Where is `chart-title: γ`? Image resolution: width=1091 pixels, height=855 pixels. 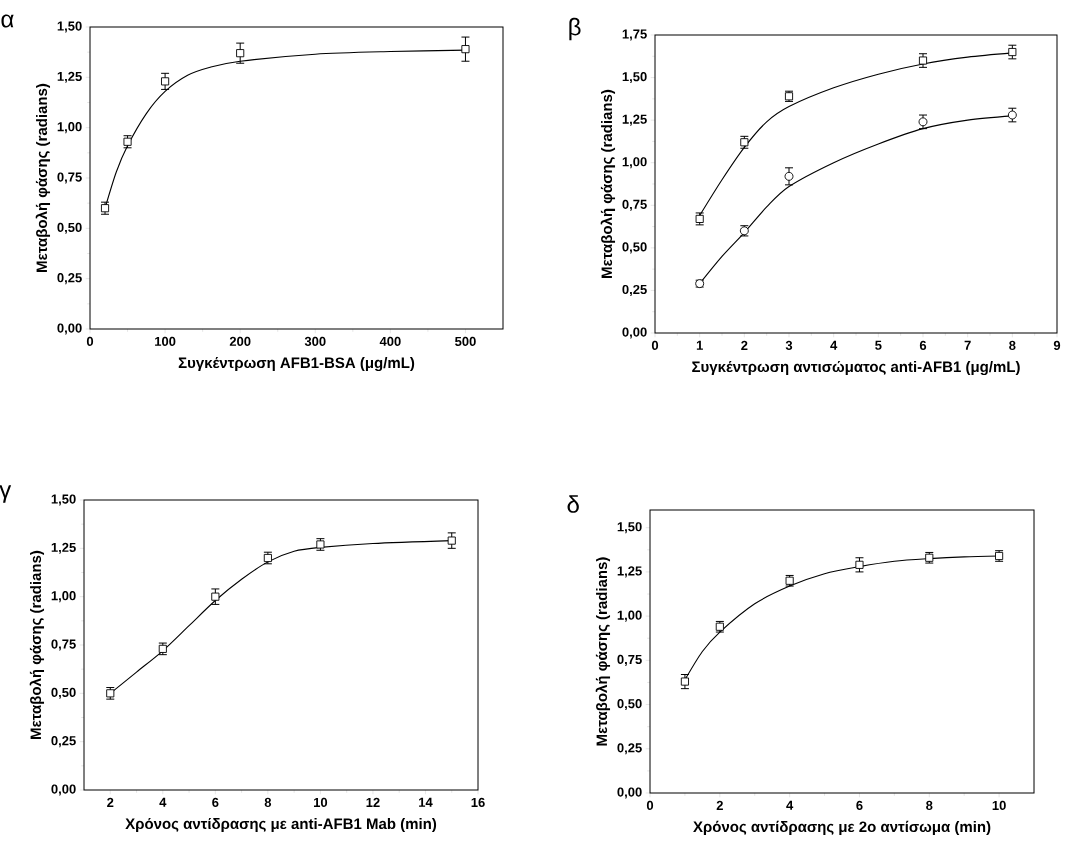 chart-title: γ is located at coordinates (6, 494).